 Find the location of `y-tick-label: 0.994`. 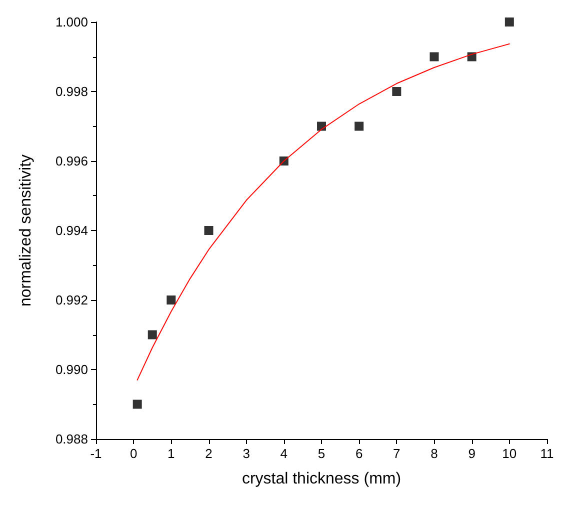

y-tick-label: 0.994 is located at coordinates (71, 230).